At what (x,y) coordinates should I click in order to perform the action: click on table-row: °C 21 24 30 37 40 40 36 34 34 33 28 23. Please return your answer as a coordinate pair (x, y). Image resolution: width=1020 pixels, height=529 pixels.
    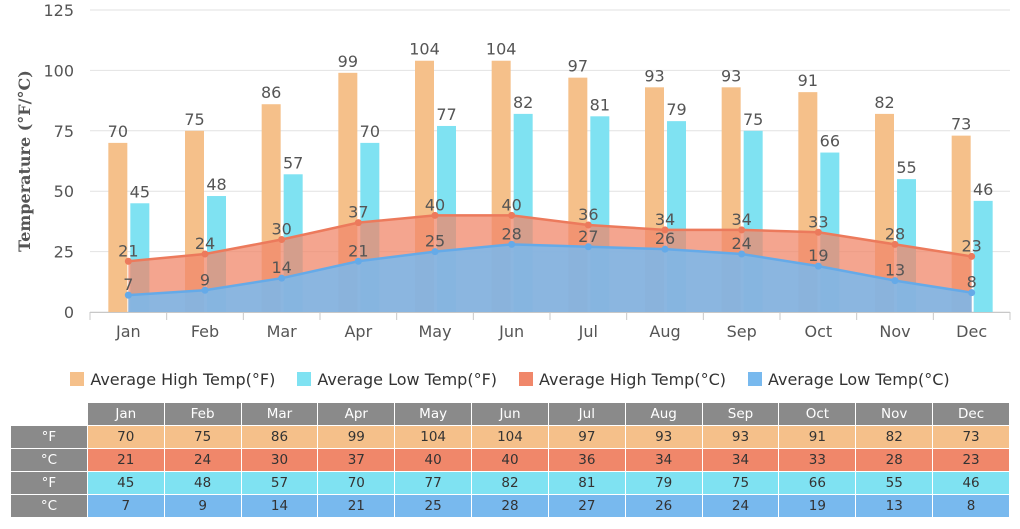
    Looking at the image, I should click on (510, 460).